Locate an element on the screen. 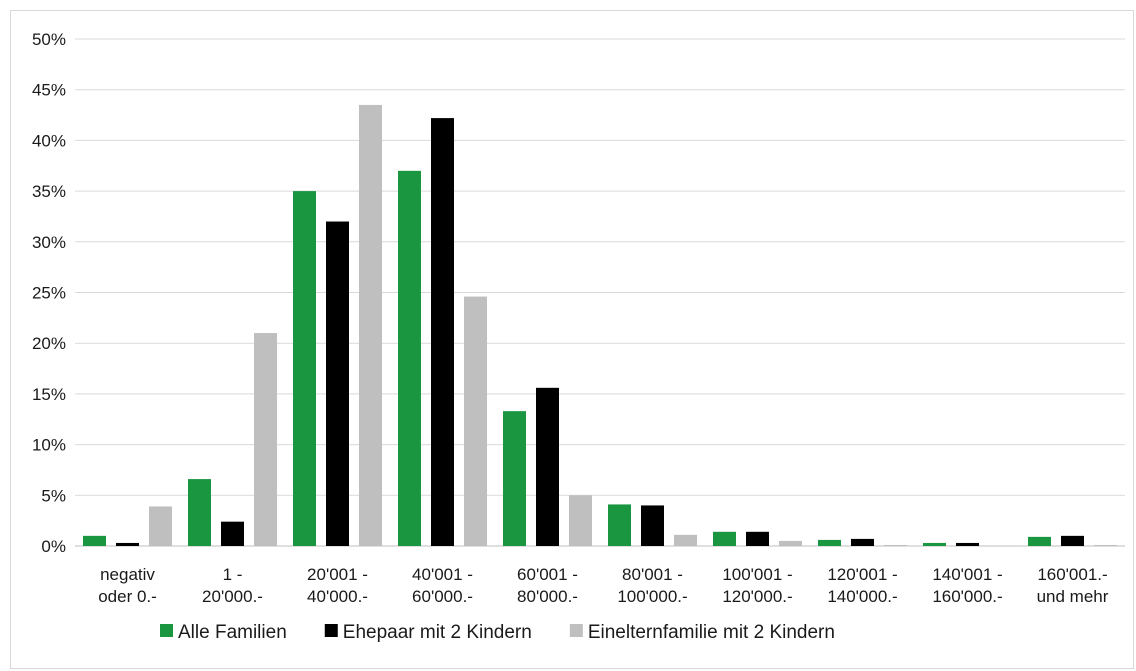 The height and width of the screenshot is (671, 1136). y-tick-label: 30% is located at coordinates (49, 242).